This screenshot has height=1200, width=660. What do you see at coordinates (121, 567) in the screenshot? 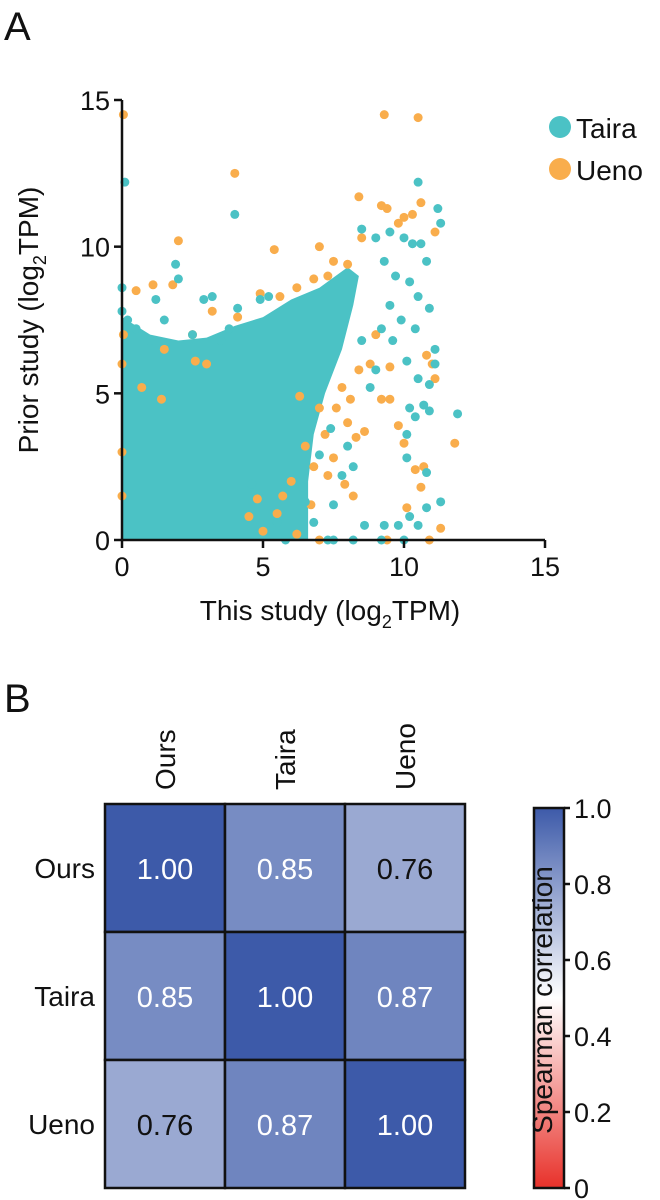
I see `x-tick-label: 0` at bounding box center [121, 567].